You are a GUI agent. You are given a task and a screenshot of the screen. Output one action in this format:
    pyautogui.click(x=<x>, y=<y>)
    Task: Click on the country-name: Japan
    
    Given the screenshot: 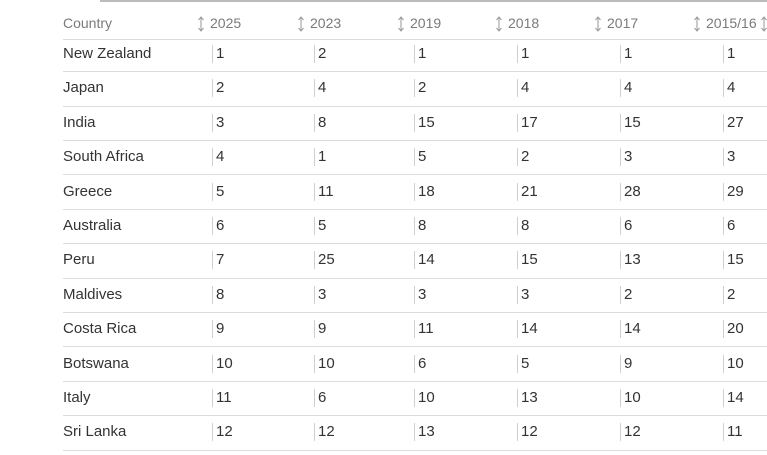 What is the action you would take?
    pyautogui.click(x=83, y=88)
    